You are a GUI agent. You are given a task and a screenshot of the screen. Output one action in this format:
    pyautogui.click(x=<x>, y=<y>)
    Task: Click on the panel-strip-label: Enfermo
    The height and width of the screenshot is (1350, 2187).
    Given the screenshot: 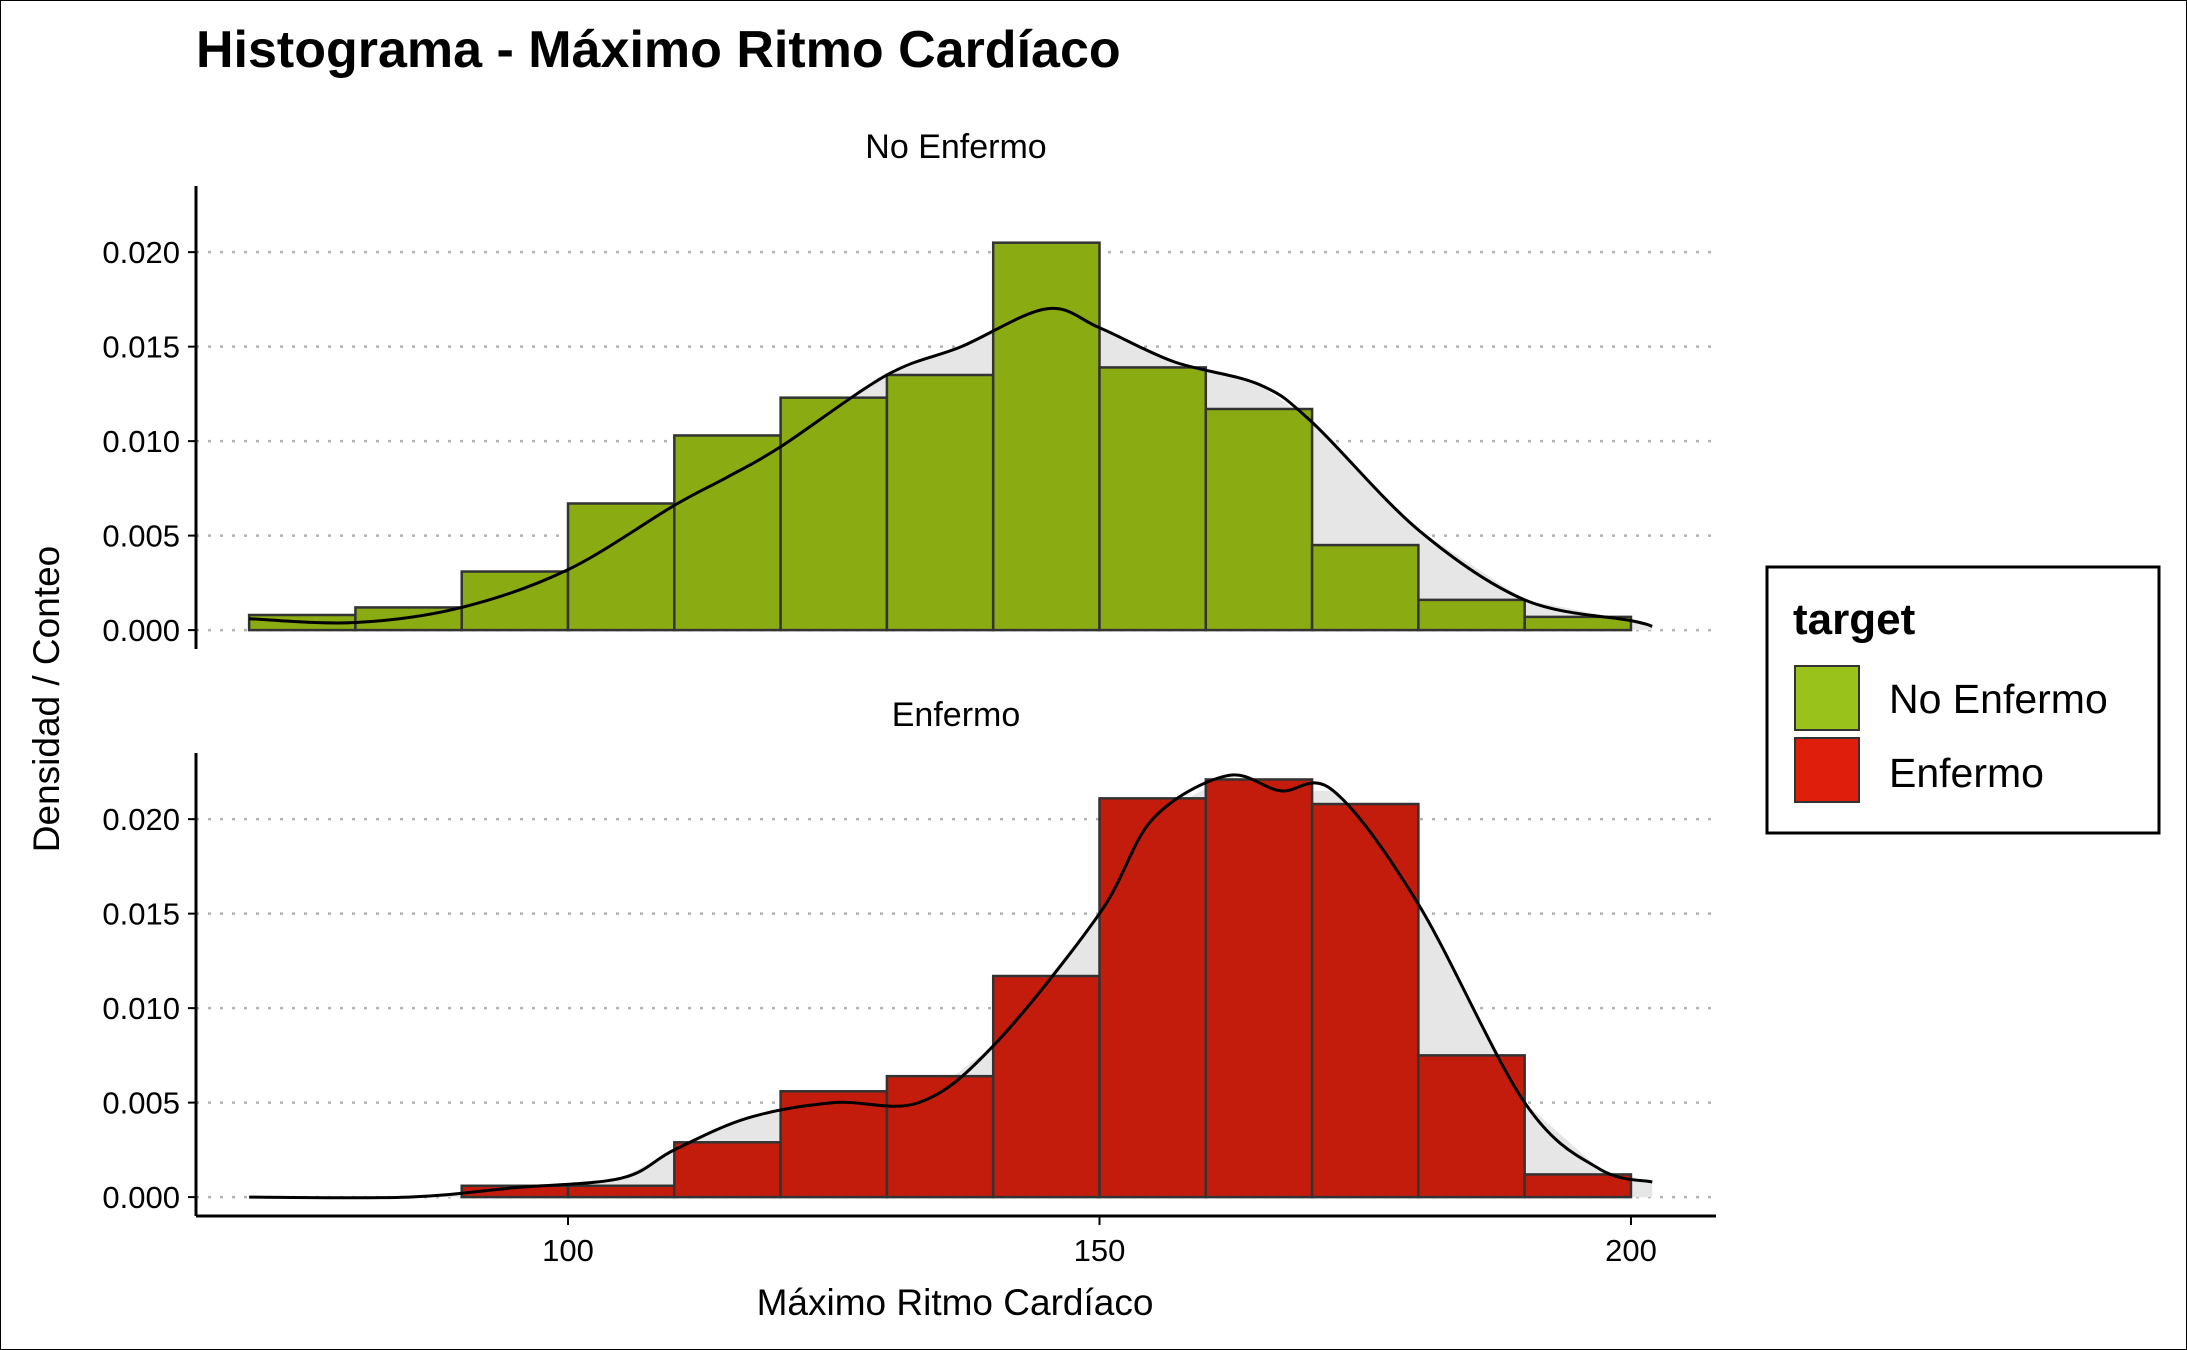 What is the action you would take?
    pyautogui.click(x=956, y=715)
    